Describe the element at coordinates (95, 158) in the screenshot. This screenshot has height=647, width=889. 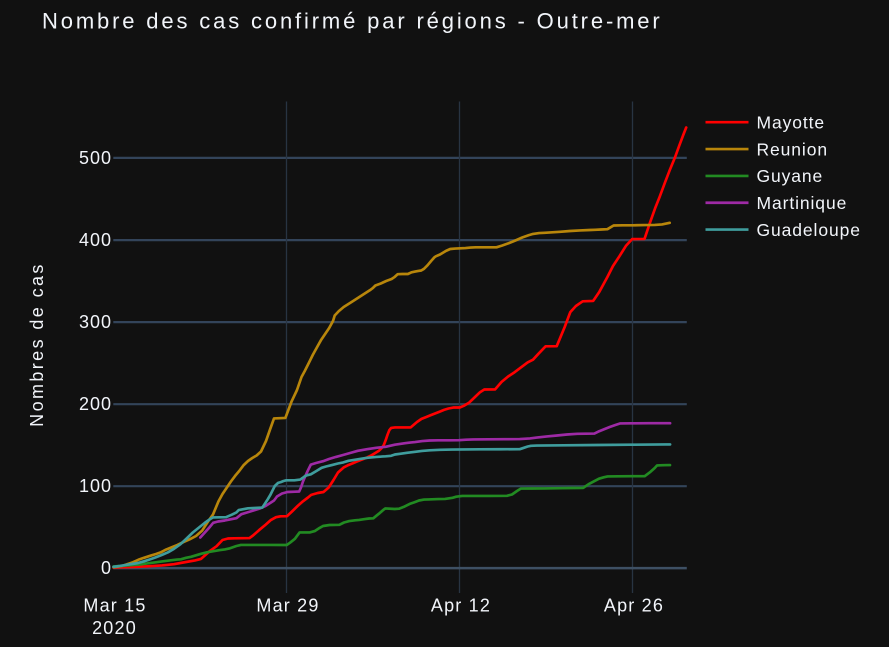
I see `svg-text: 500` at that location.